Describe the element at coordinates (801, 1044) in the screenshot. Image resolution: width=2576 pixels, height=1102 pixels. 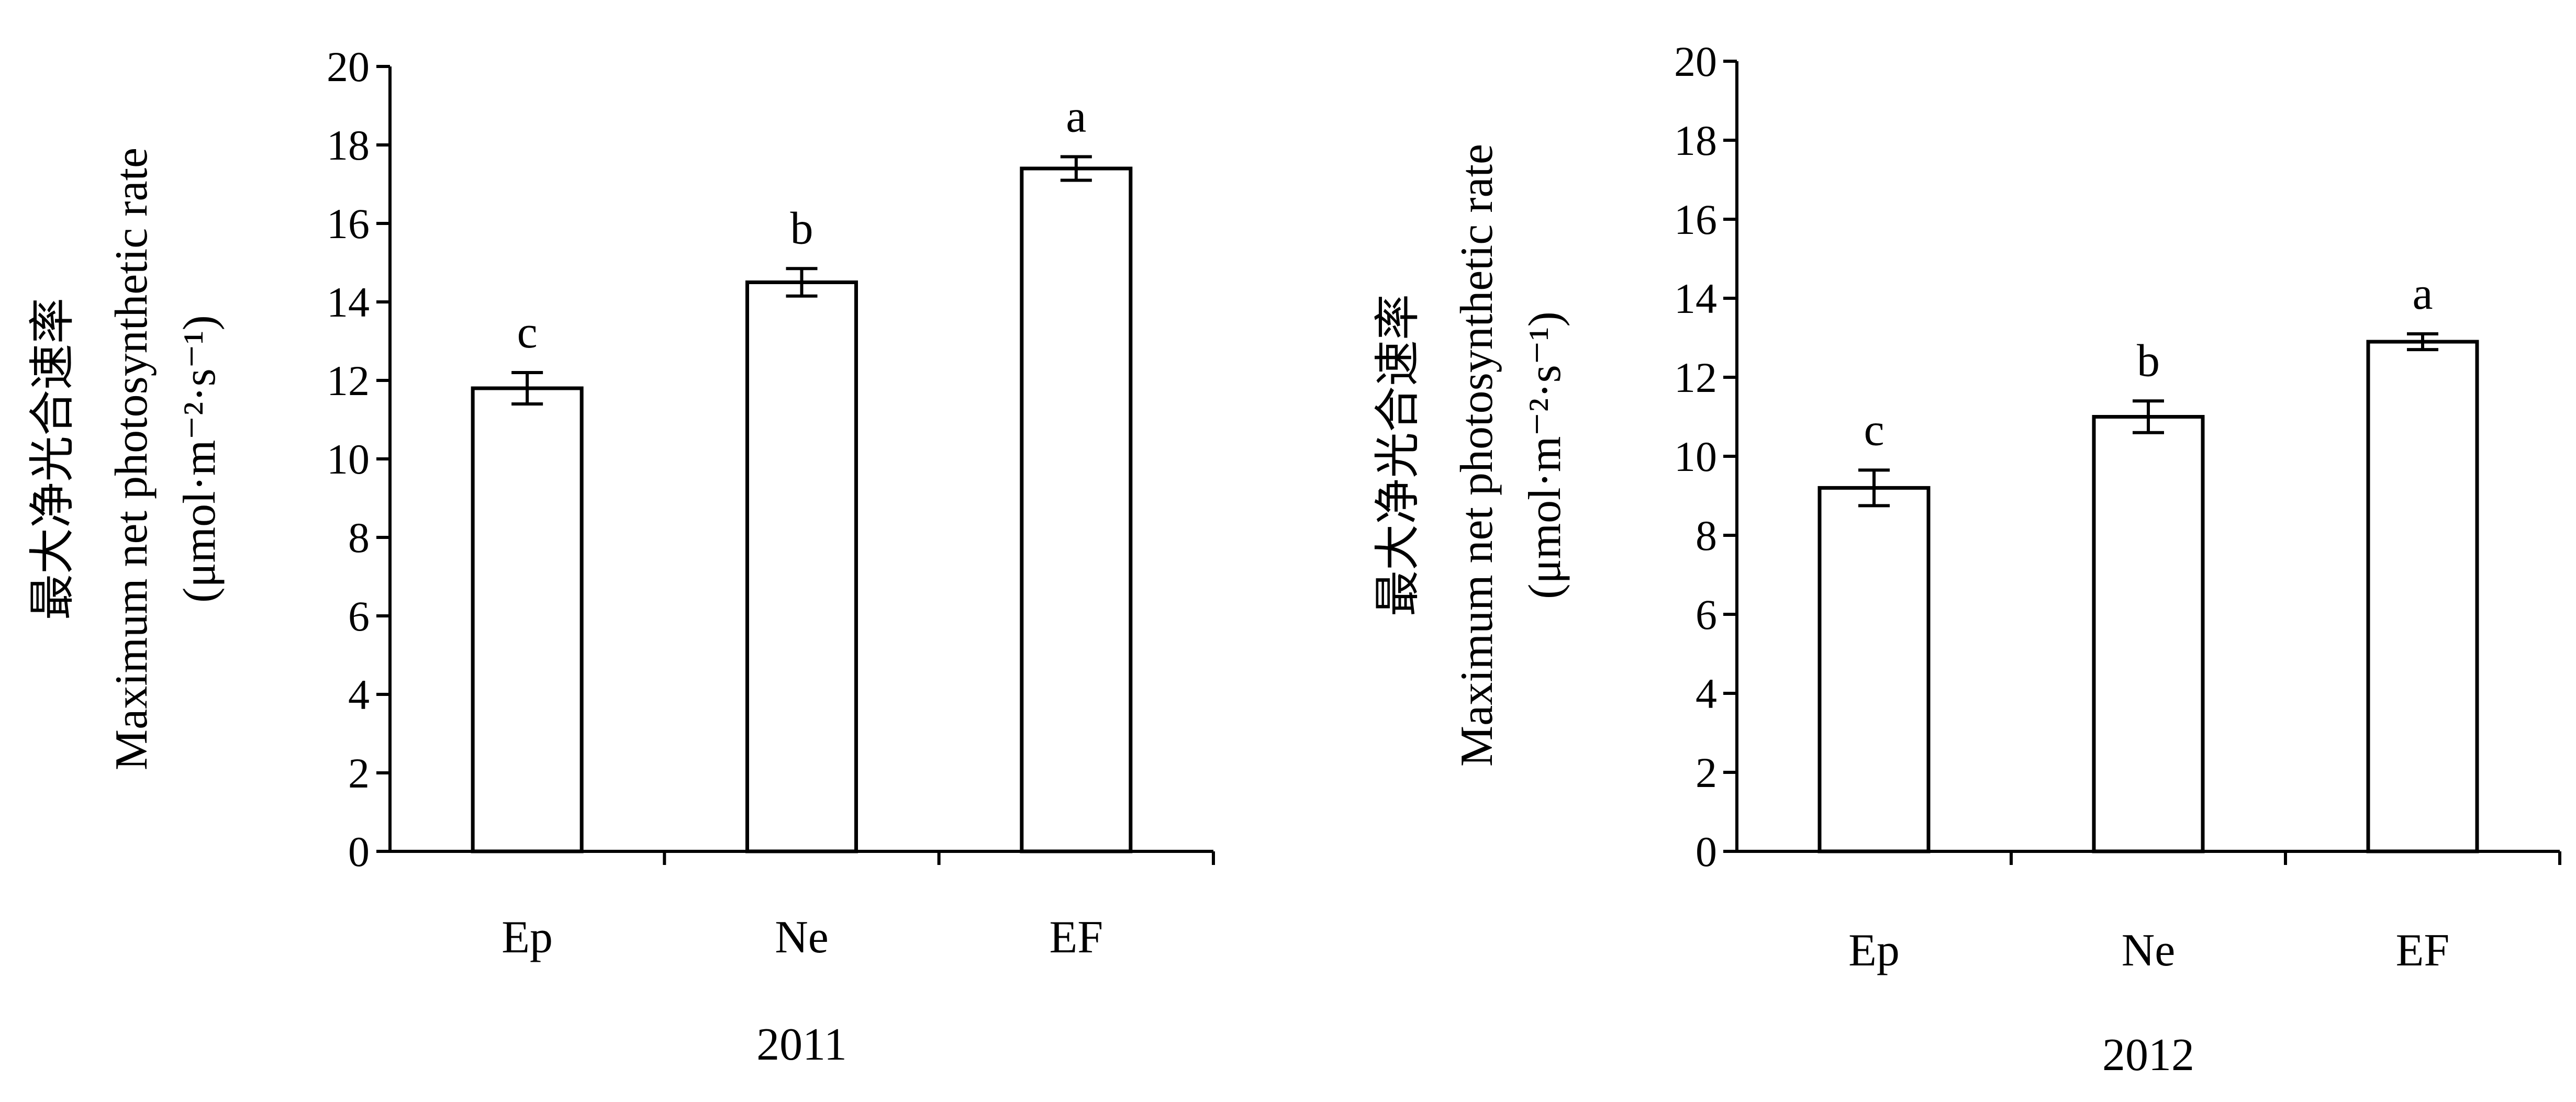
I see `x-axis-label: 2011` at that location.